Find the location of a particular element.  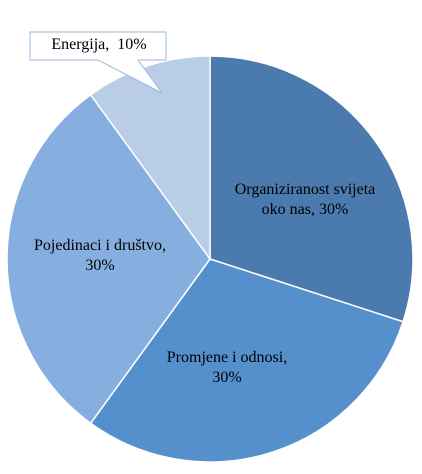

data-label: Organiziranost svijeta oko nas, 30% is located at coordinates (309, 199).